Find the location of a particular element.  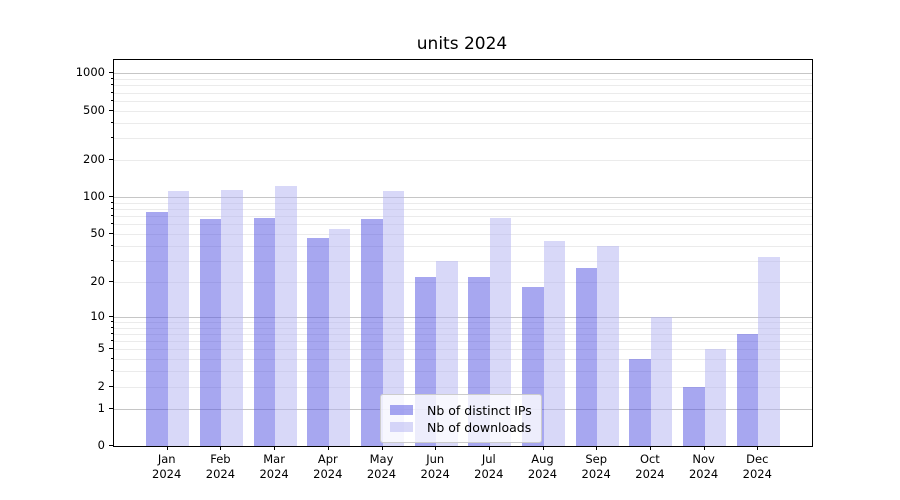

bar-downloads-nov is located at coordinates (715, 397).